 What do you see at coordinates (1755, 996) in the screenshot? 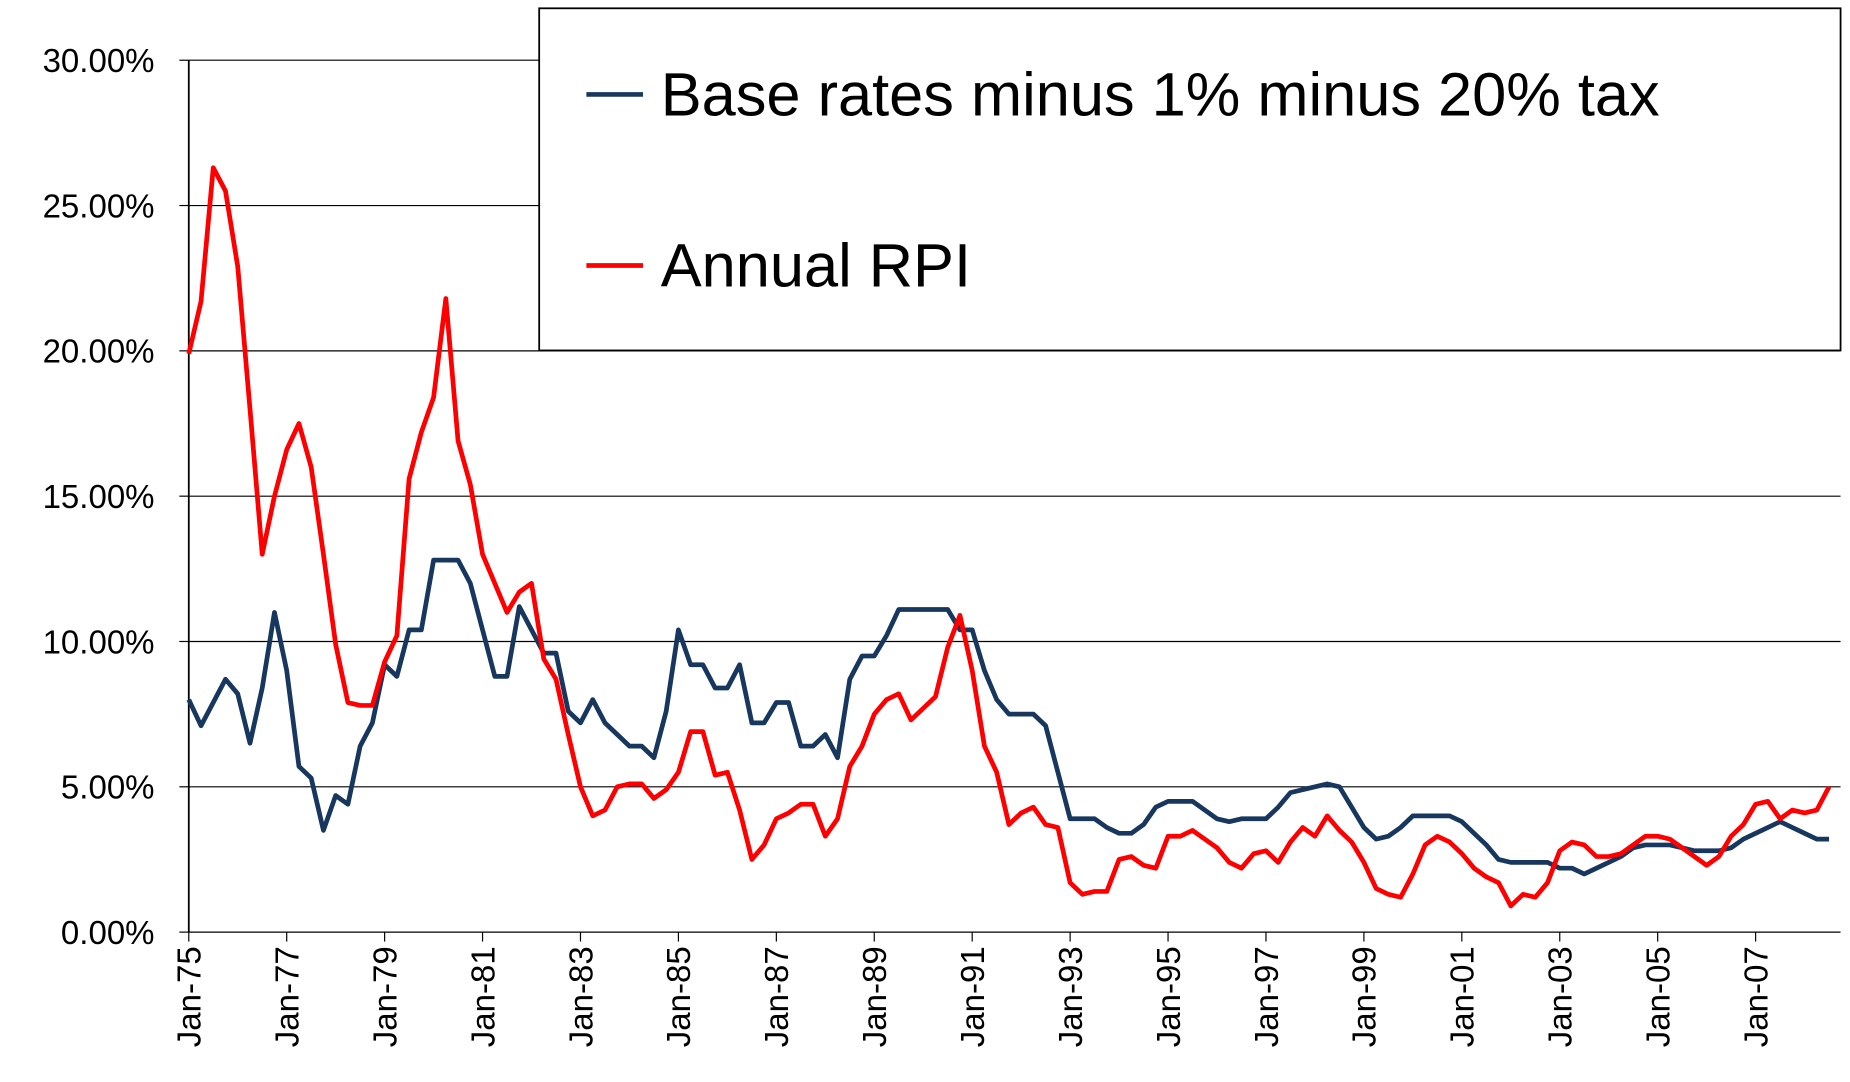
I see `x-tick-label: Jan-07` at bounding box center [1755, 996].